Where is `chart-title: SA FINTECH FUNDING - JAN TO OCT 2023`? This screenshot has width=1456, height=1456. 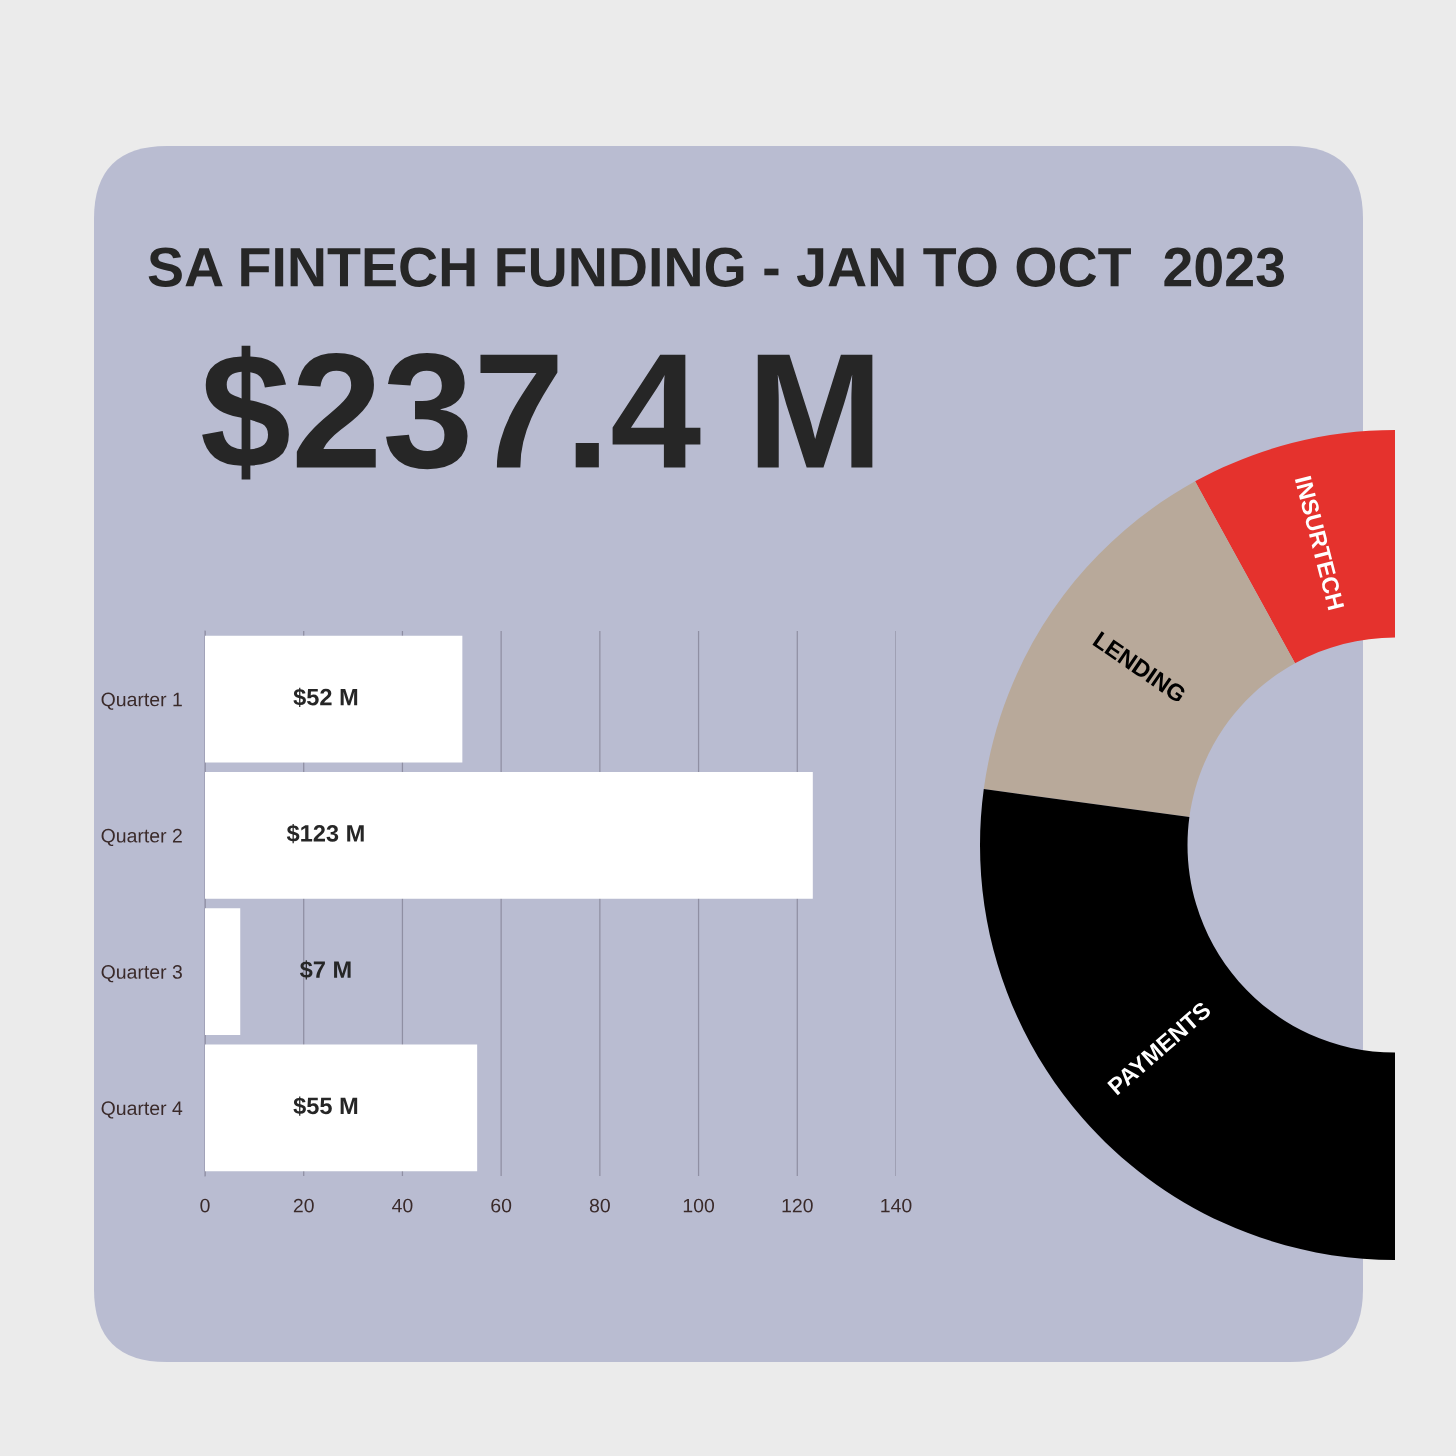
chart-title: SA FINTECH FUNDING - JAN TO OCT 2023 is located at coordinates (716, 267).